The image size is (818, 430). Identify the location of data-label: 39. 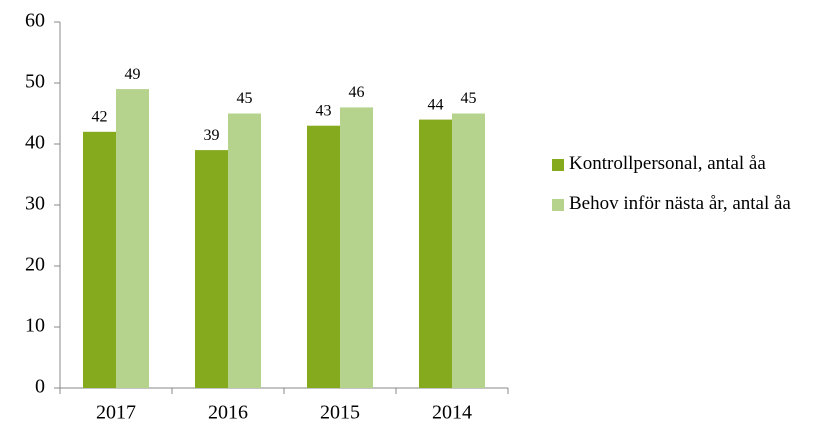
(212, 135).